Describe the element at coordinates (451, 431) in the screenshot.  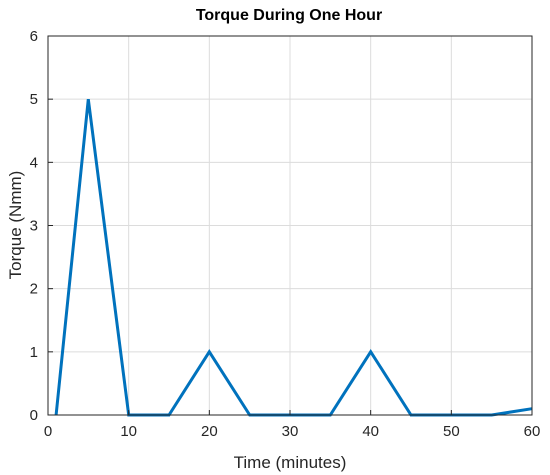
I see `x-tick-label: 50` at that location.